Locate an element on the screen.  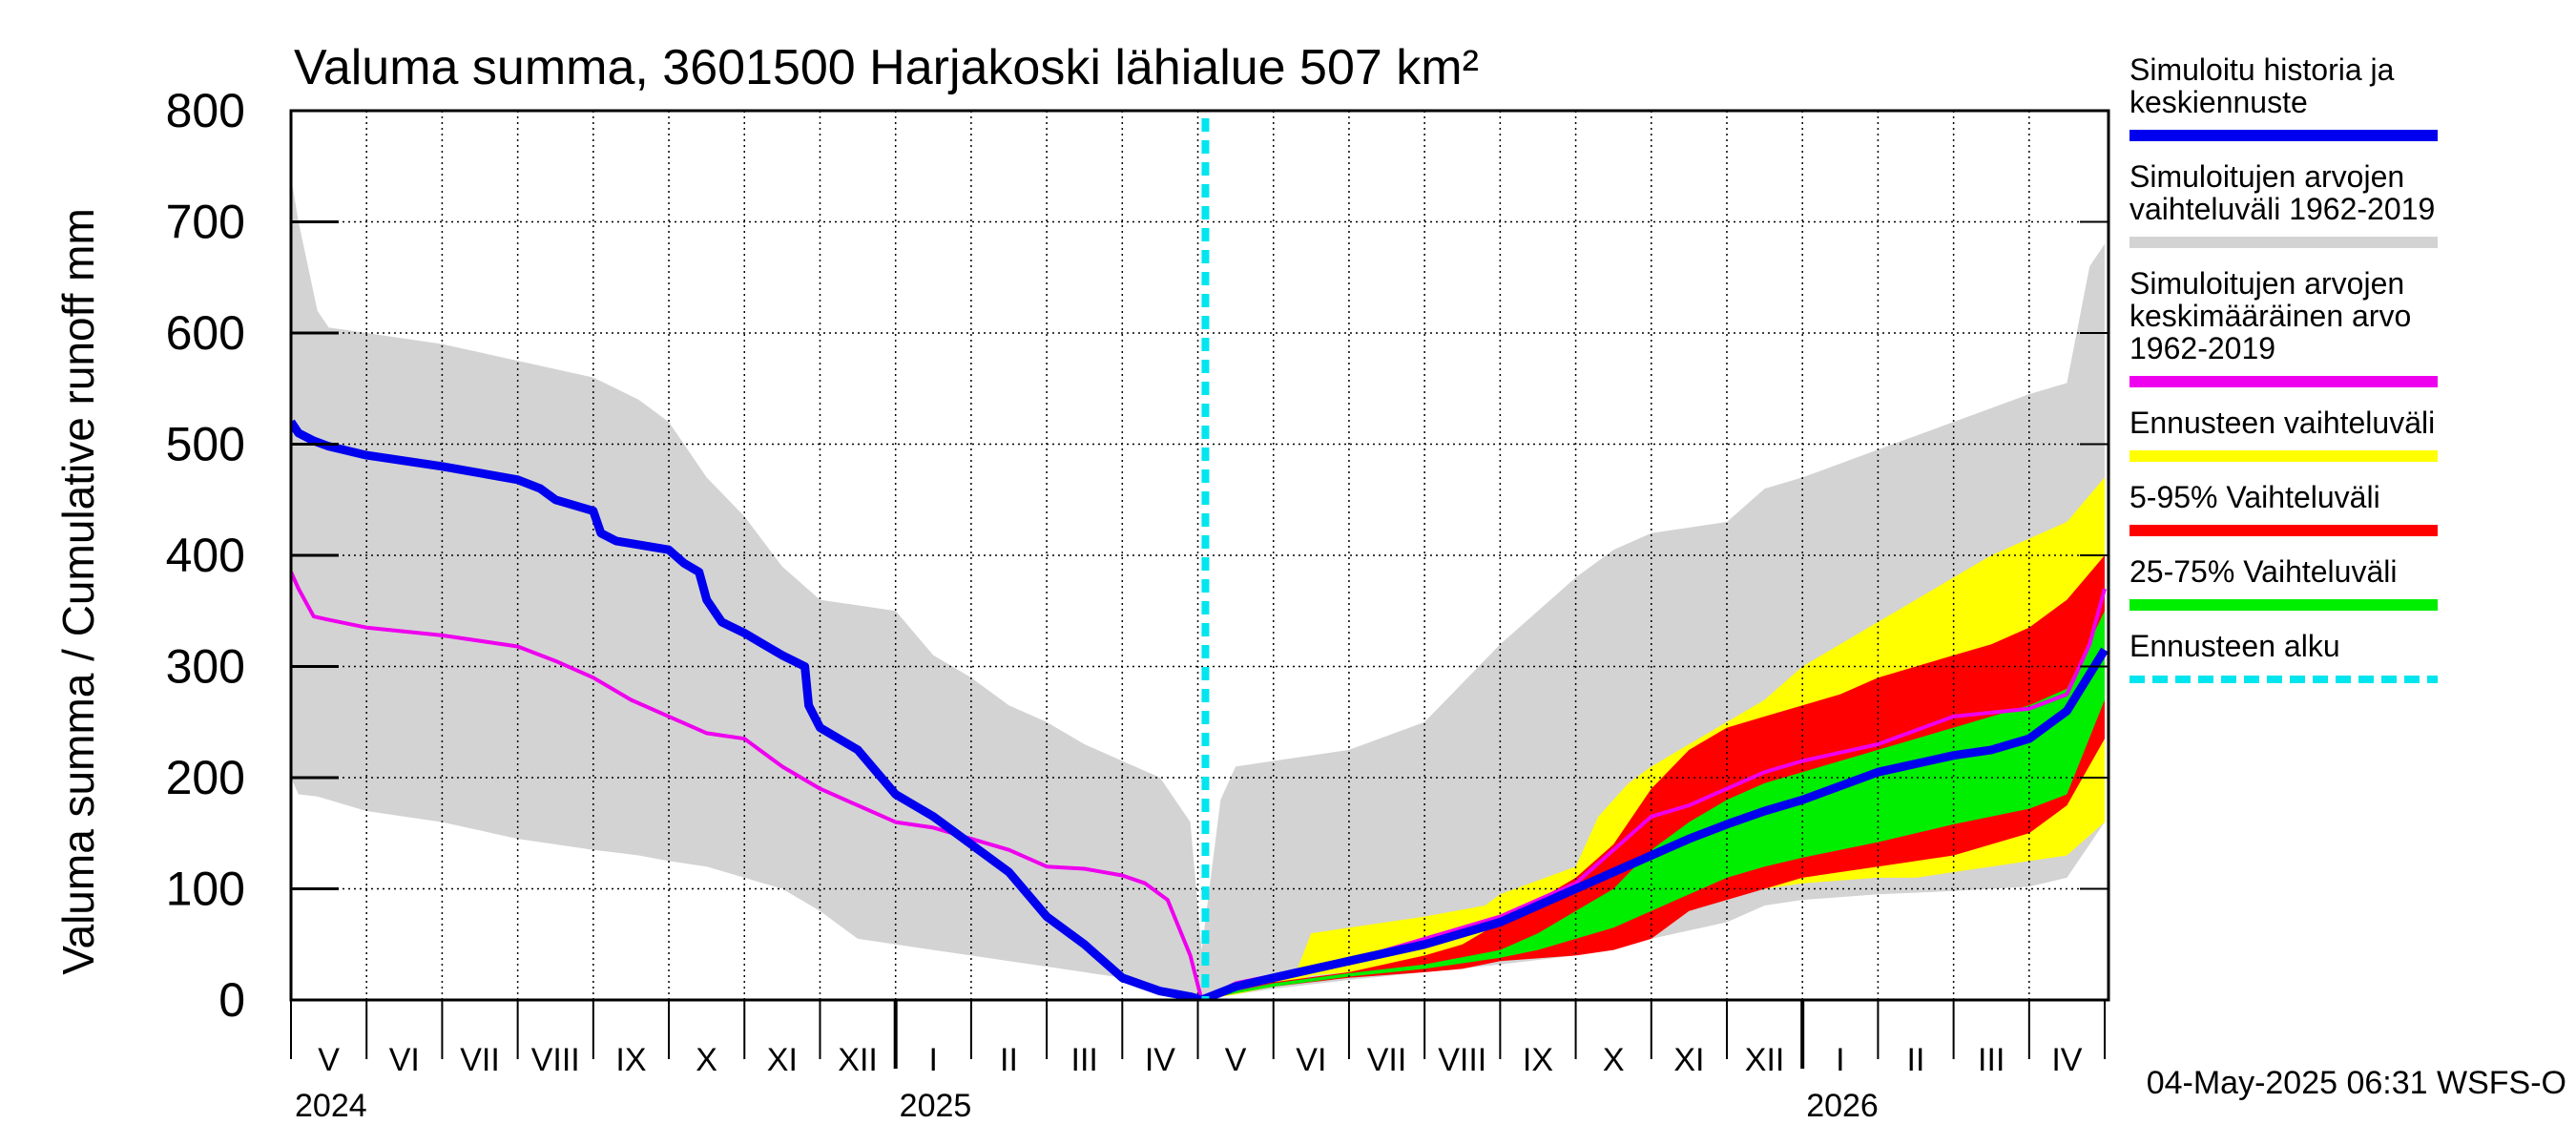
legend-label-mean: 1962-2019 is located at coordinates (2202, 348).